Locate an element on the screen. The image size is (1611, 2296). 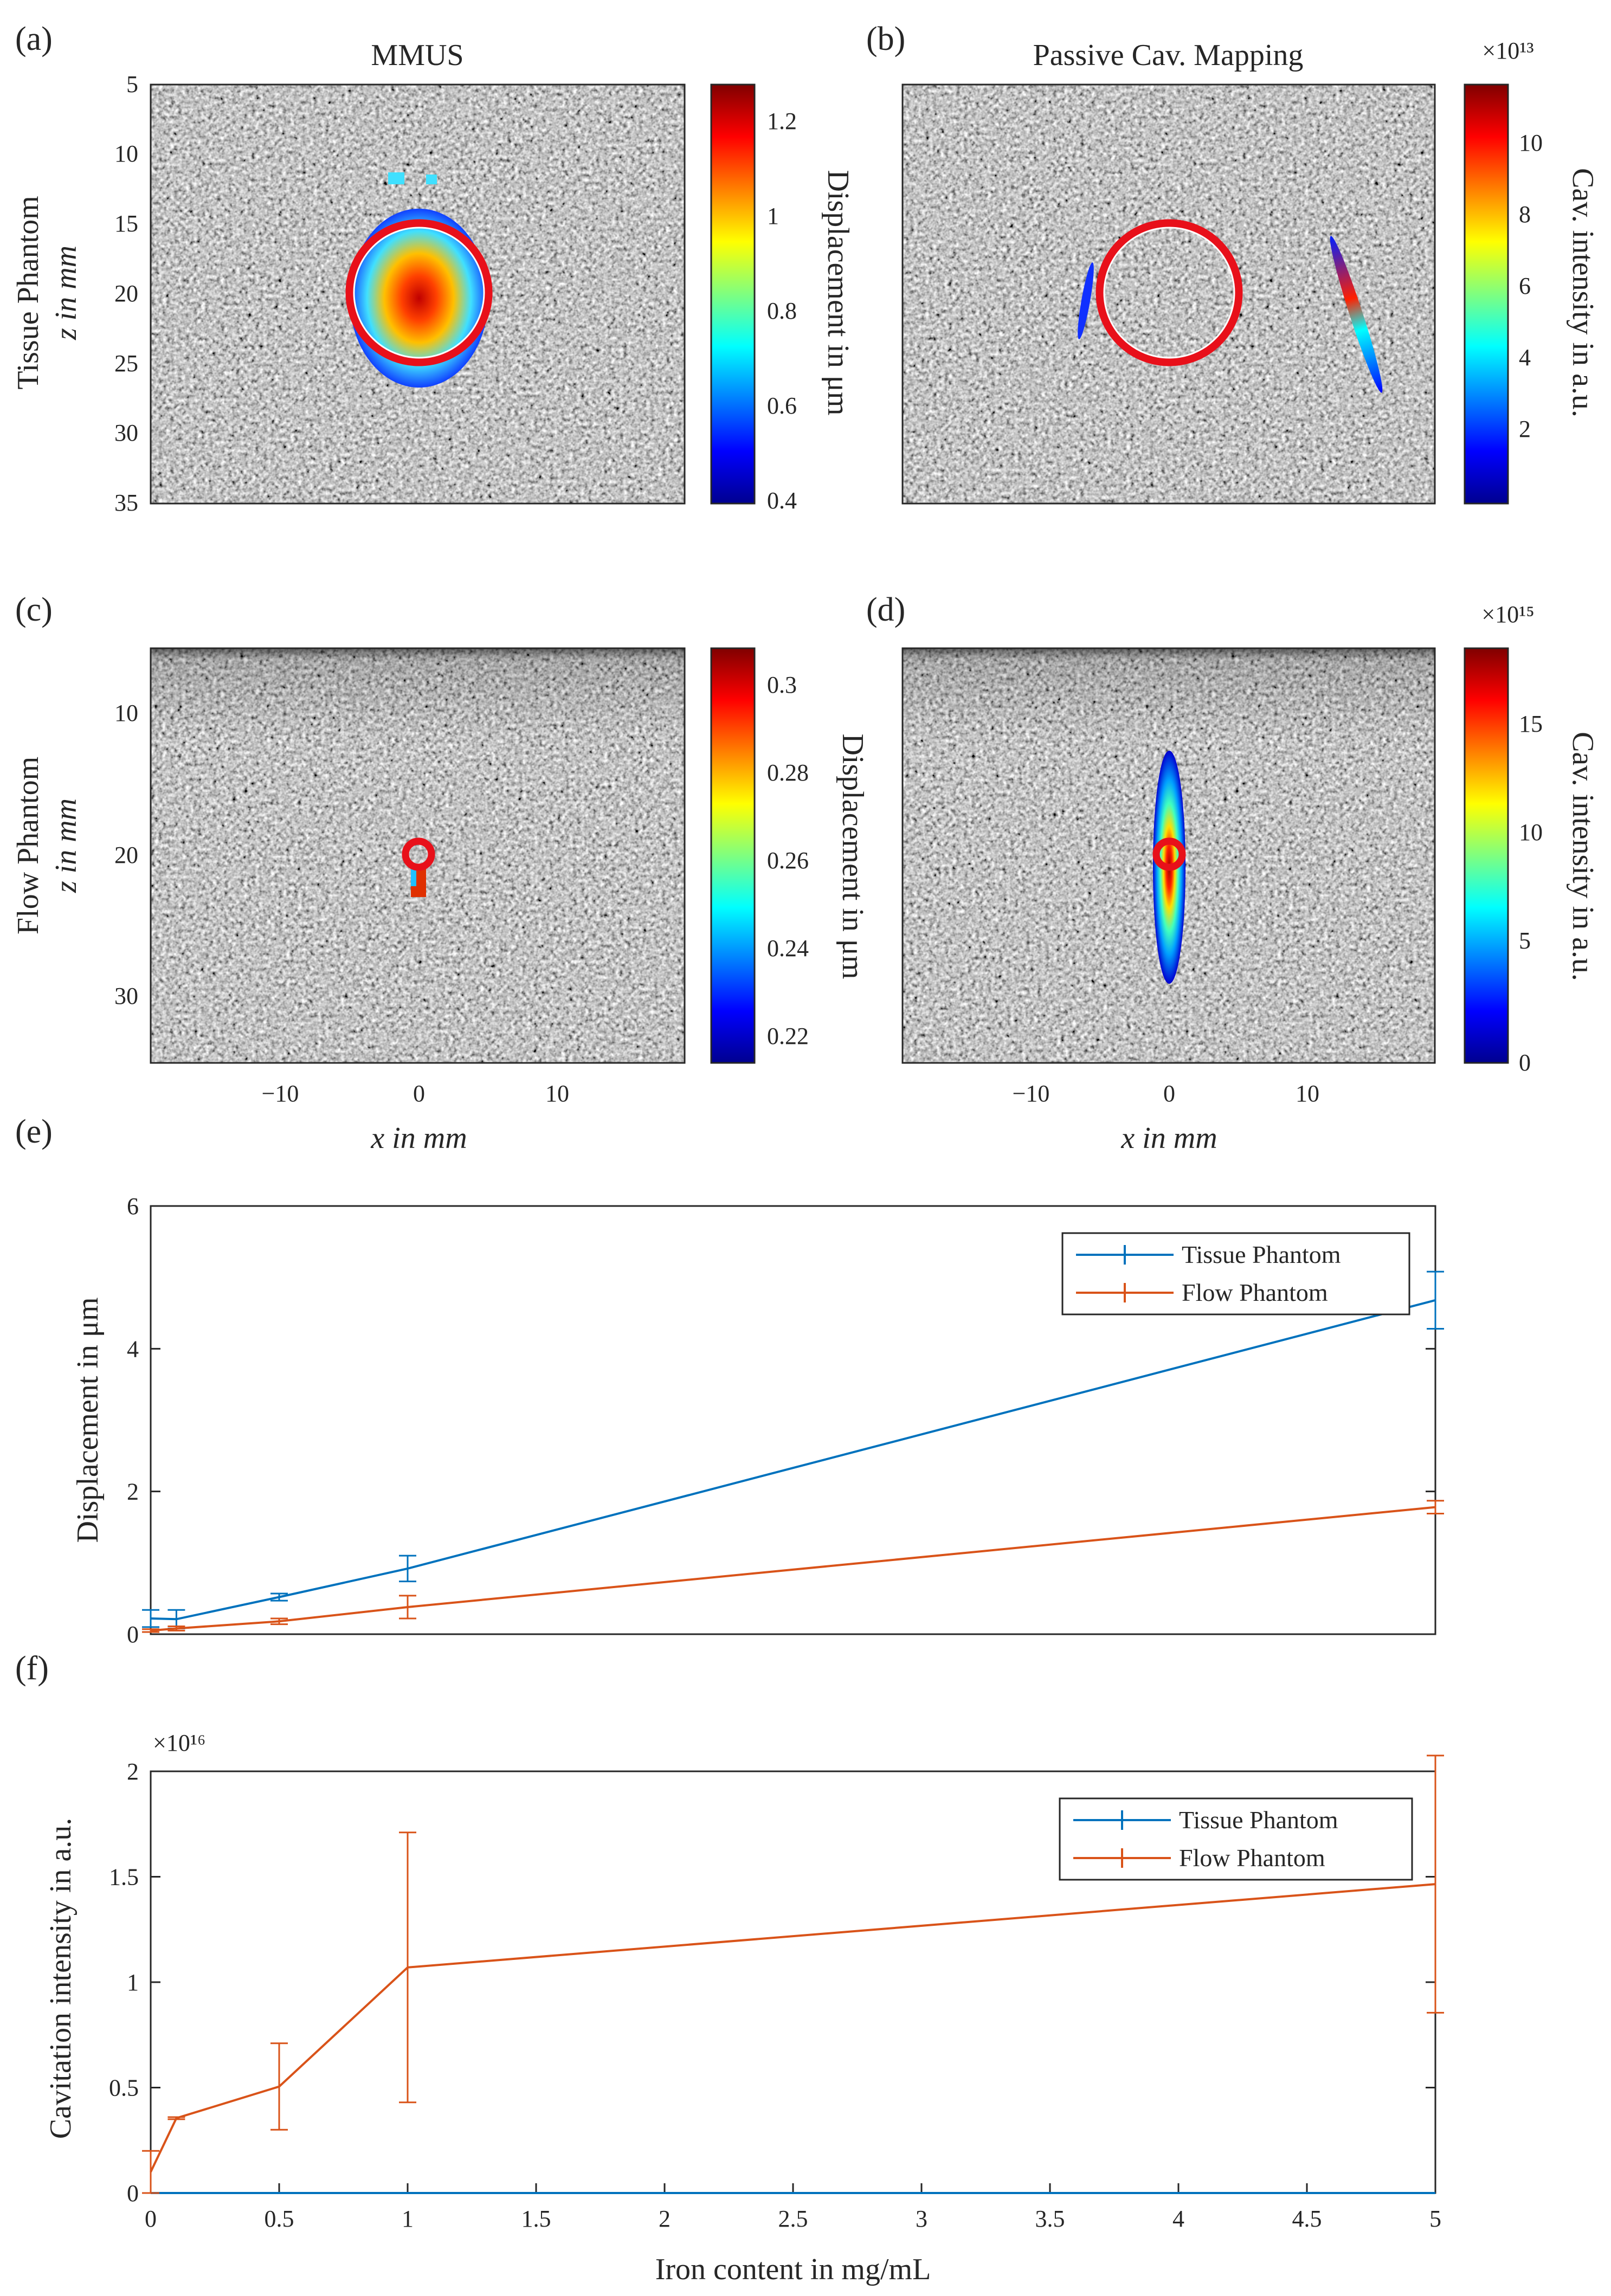
panel-label-f: (f) is located at coordinates (32, 1668).